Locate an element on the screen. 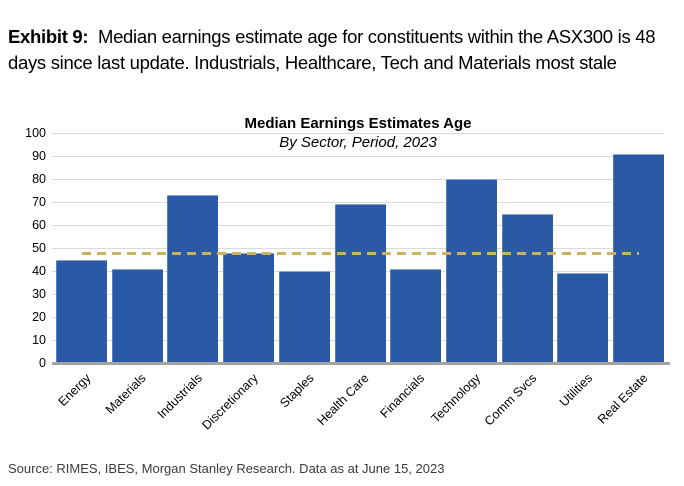 The width and height of the screenshot is (684, 486). bar-real-estate is located at coordinates (638, 258).